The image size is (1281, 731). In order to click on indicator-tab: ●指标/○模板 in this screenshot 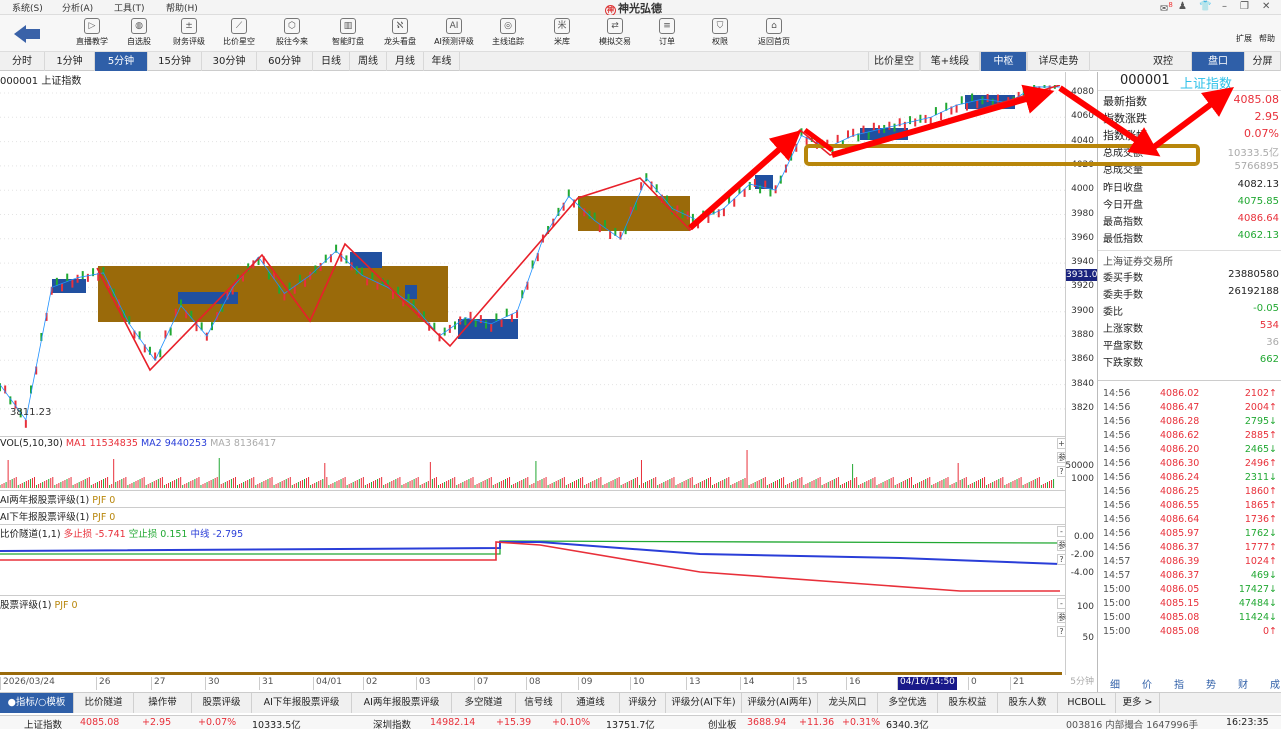, I will do `click(37, 703)`.